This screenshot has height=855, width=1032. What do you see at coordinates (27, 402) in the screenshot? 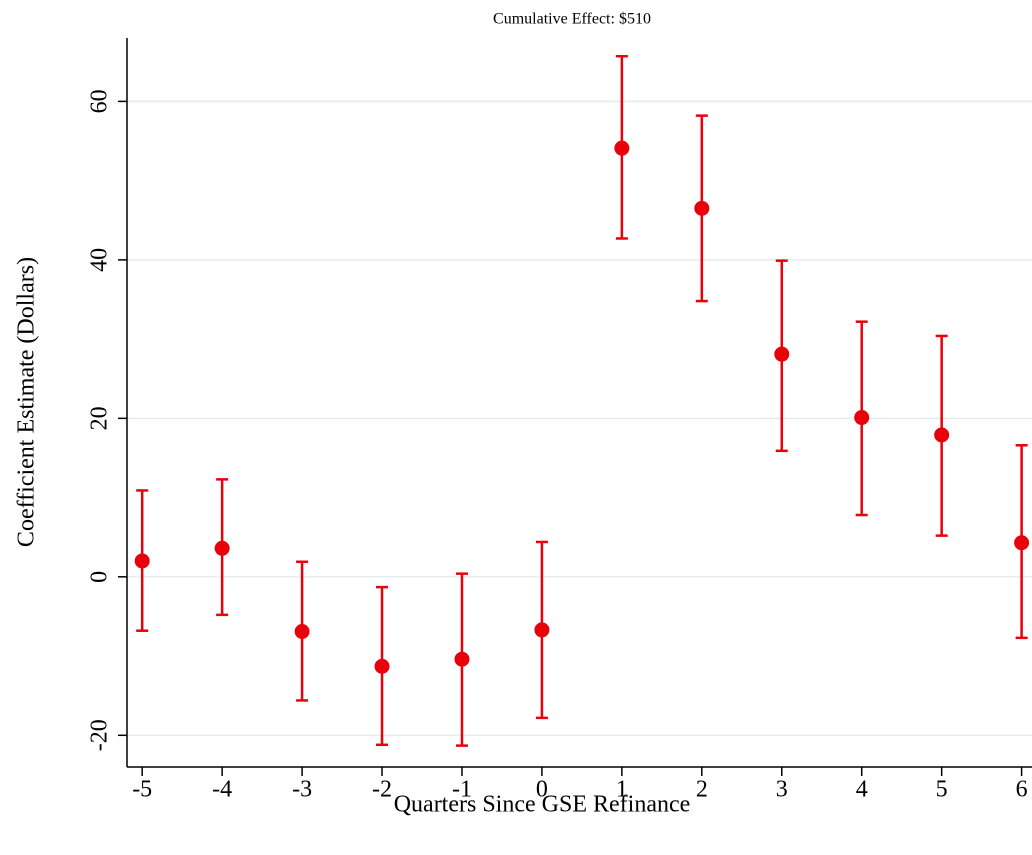
I see `y-axis-label: Coefficient Estimate (Dollars)` at bounding box center [27, 402].